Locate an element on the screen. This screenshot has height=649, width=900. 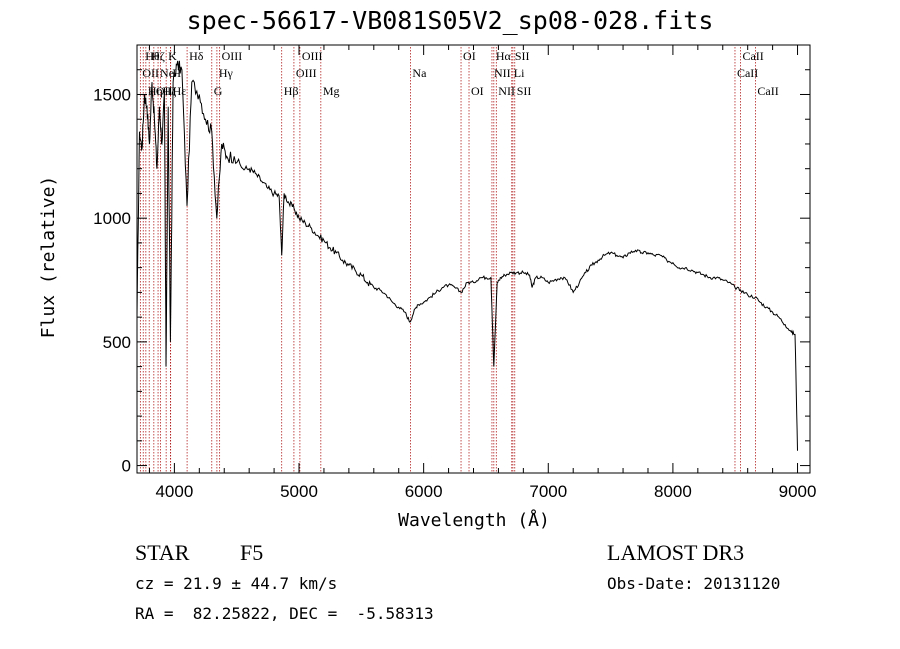
obs-date: Obs-Date: 20131120 is located at coordinates (694, 583).